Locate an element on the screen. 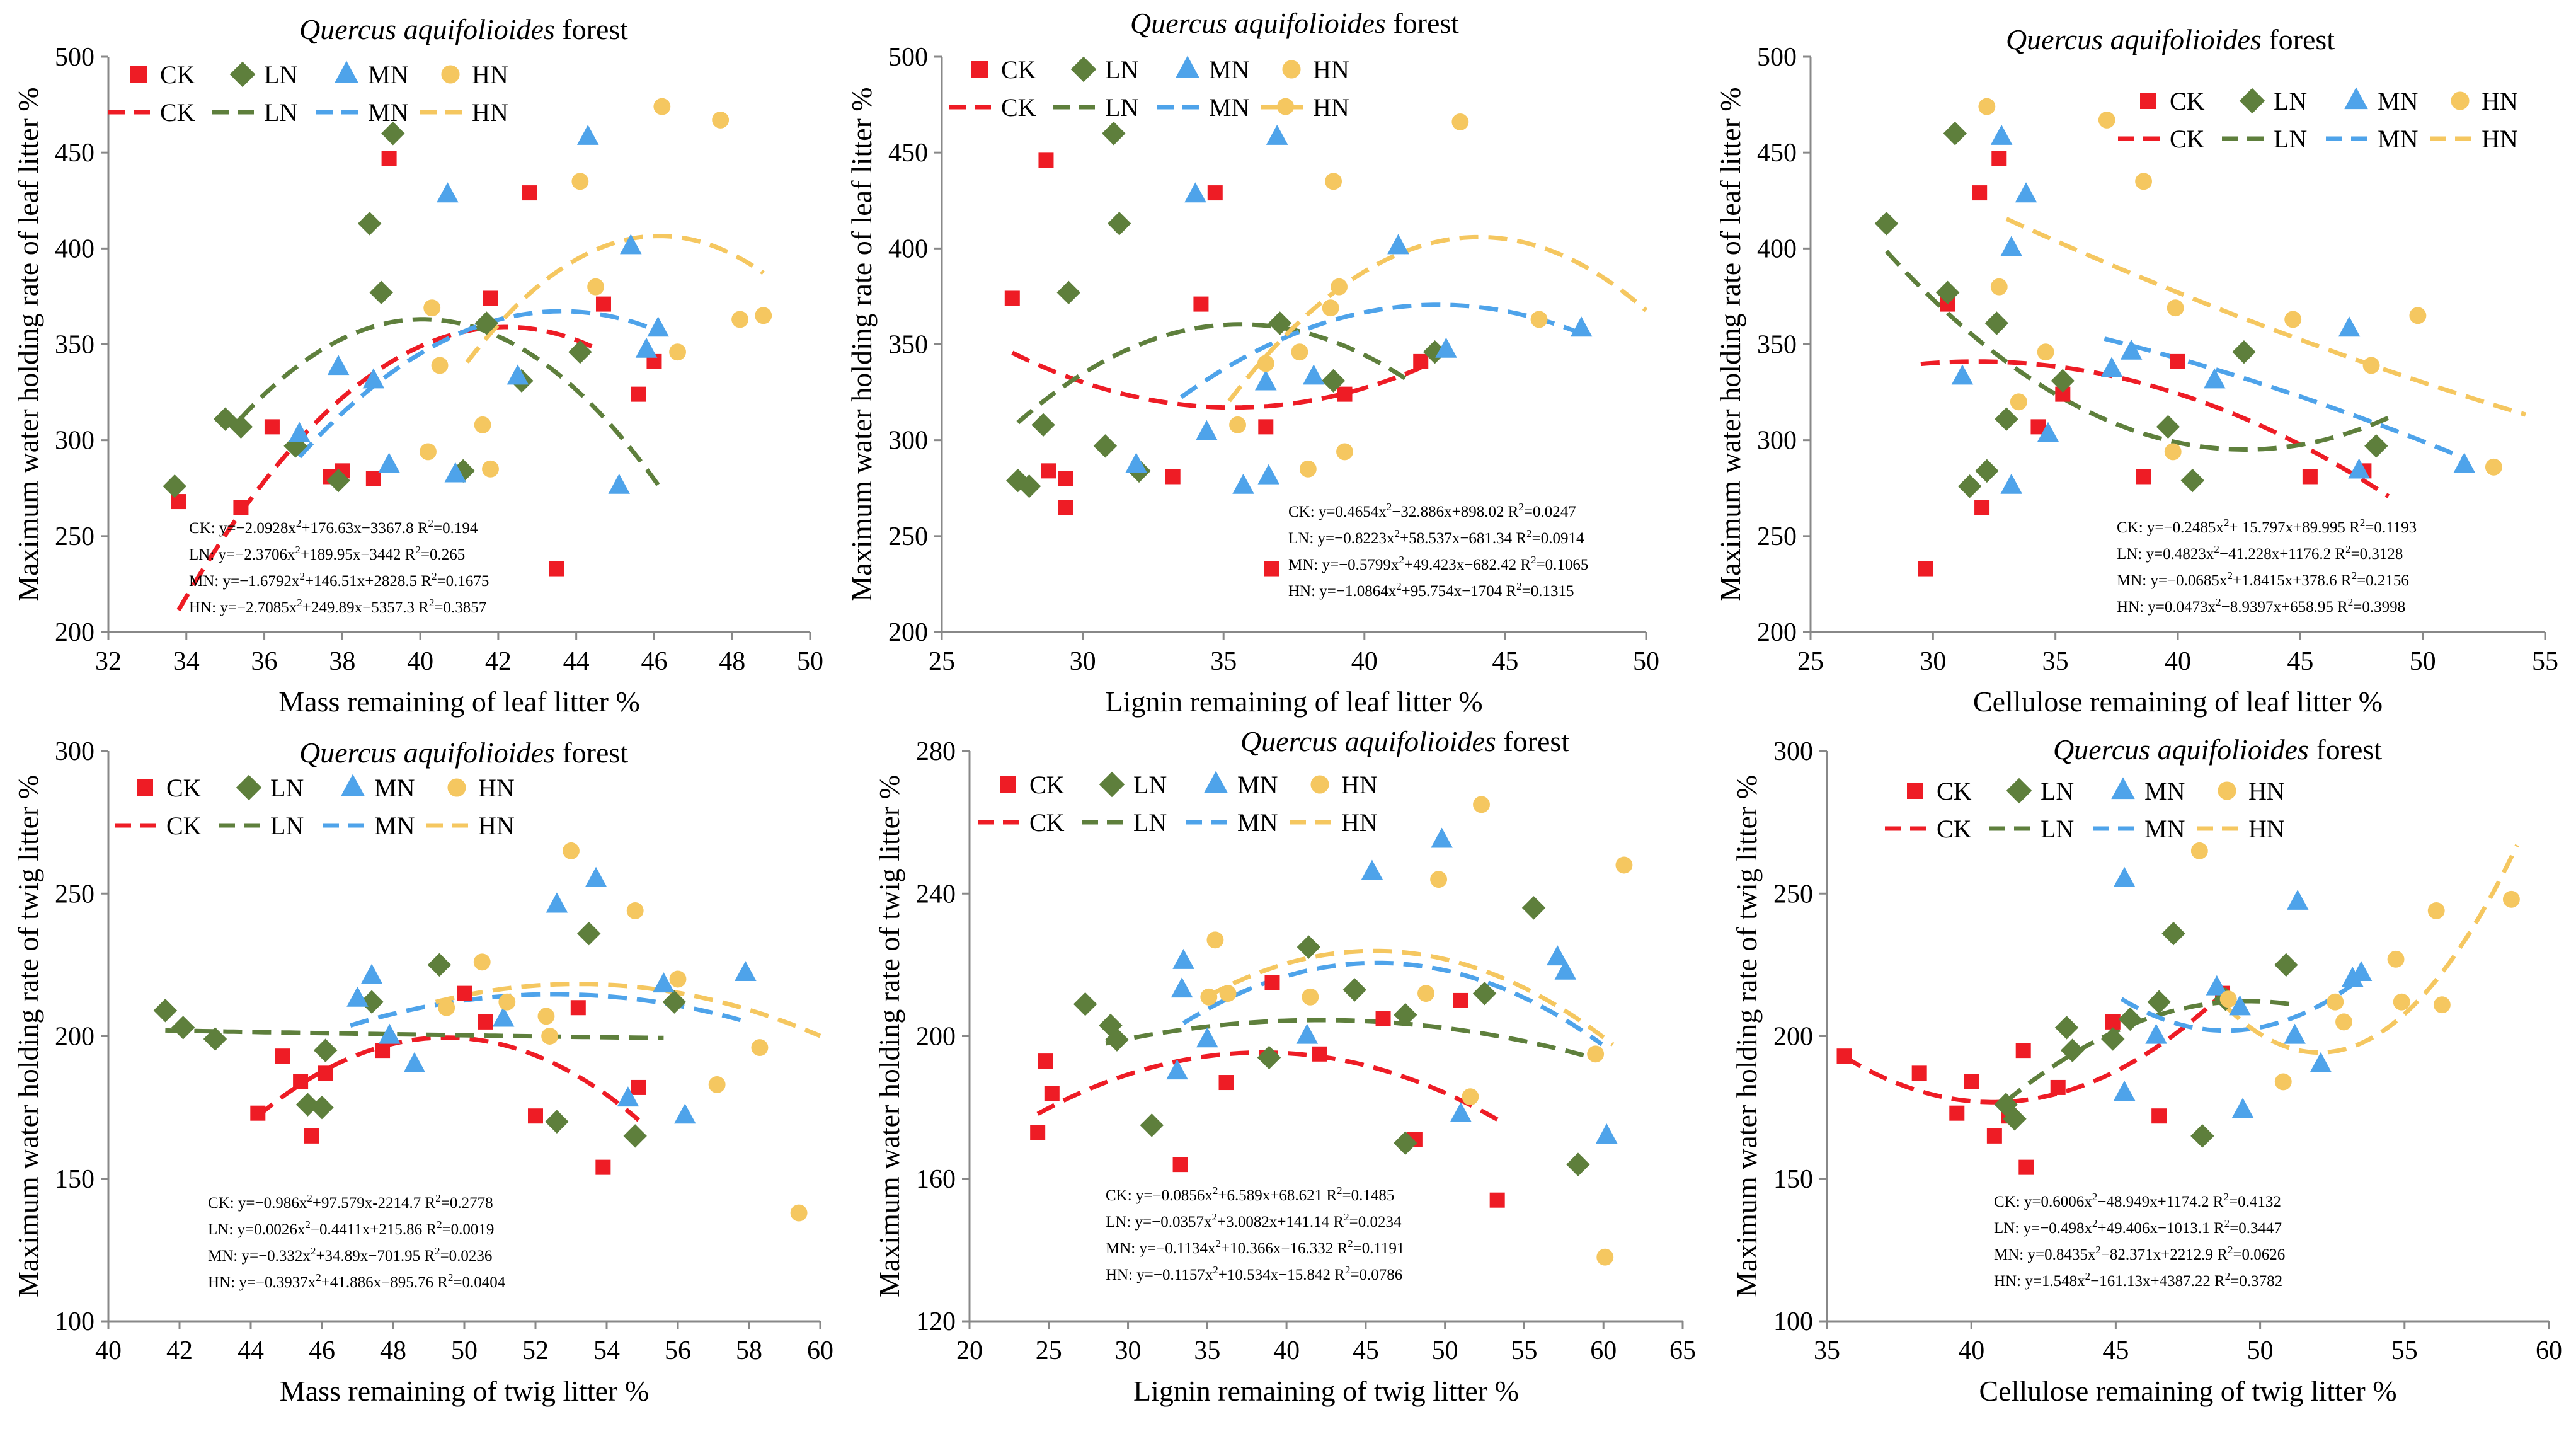 Image resolution: width=2576 pixels, height=1441 pixels. eq-part: −8.9397x+658.95 R is located at coordinates (2284, 607).